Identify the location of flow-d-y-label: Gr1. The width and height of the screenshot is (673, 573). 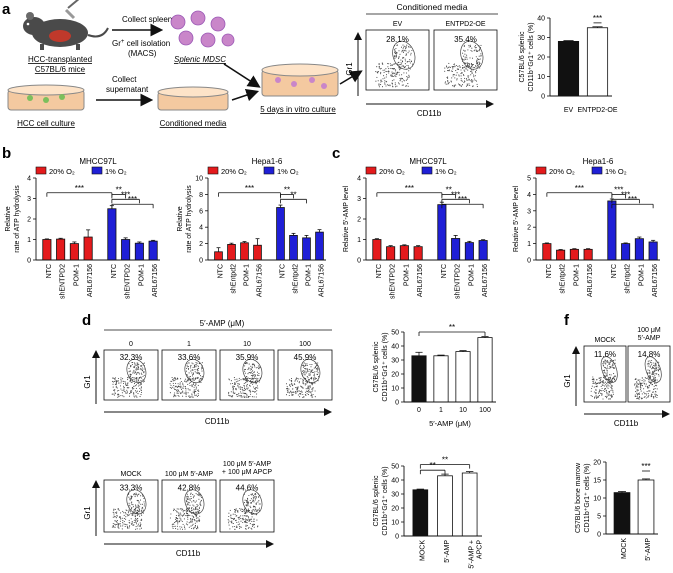
(87, 382).